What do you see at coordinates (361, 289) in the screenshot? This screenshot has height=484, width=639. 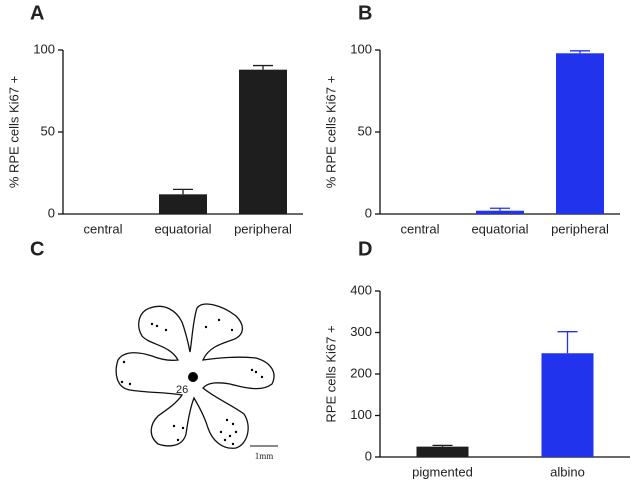 I see `y-tick-label: 400` at bounding box center [361, 289].